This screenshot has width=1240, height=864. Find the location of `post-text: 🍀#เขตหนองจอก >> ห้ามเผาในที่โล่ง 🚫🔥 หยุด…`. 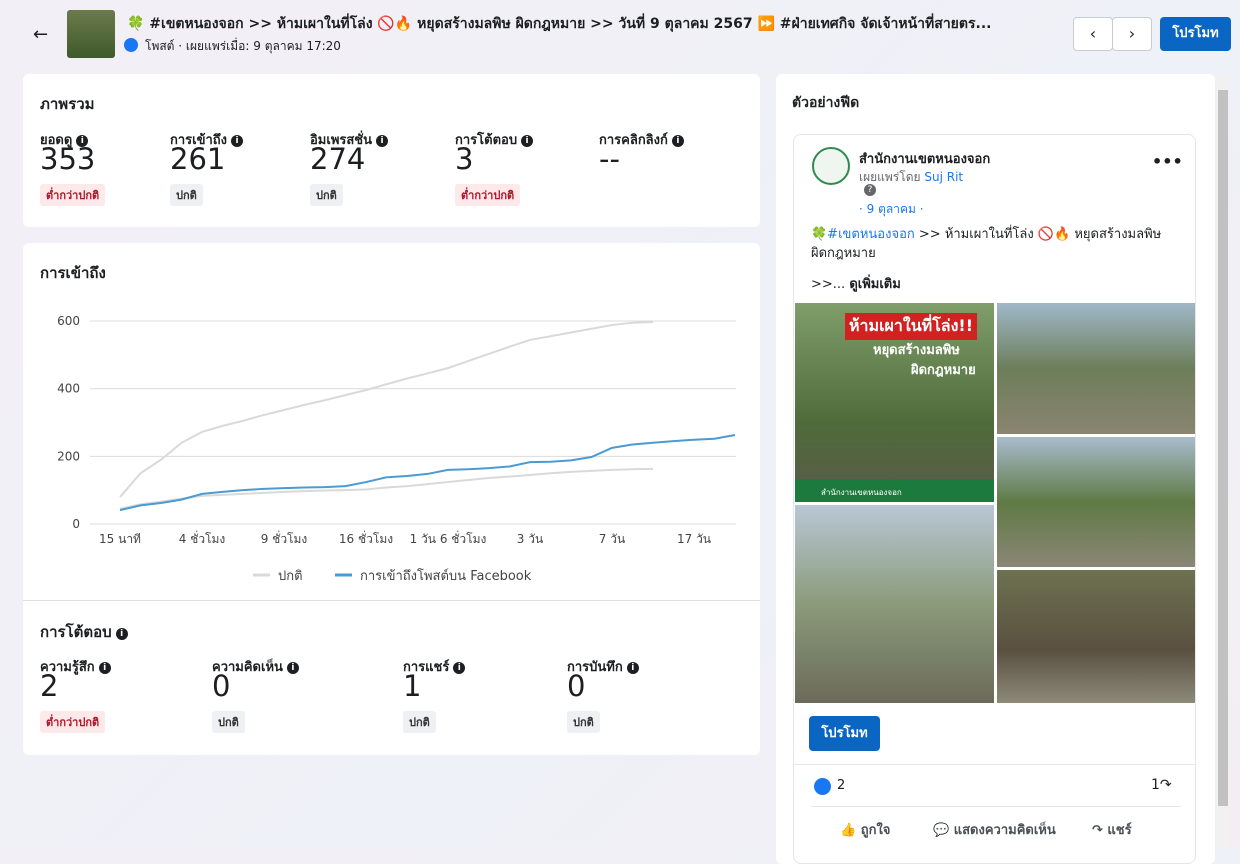

post-text: 🍀#เขตหนองจอก >> ห้ามเผาในที่โล่ง 🚫🔥 หยุด… is located at coordinates (991, 244).